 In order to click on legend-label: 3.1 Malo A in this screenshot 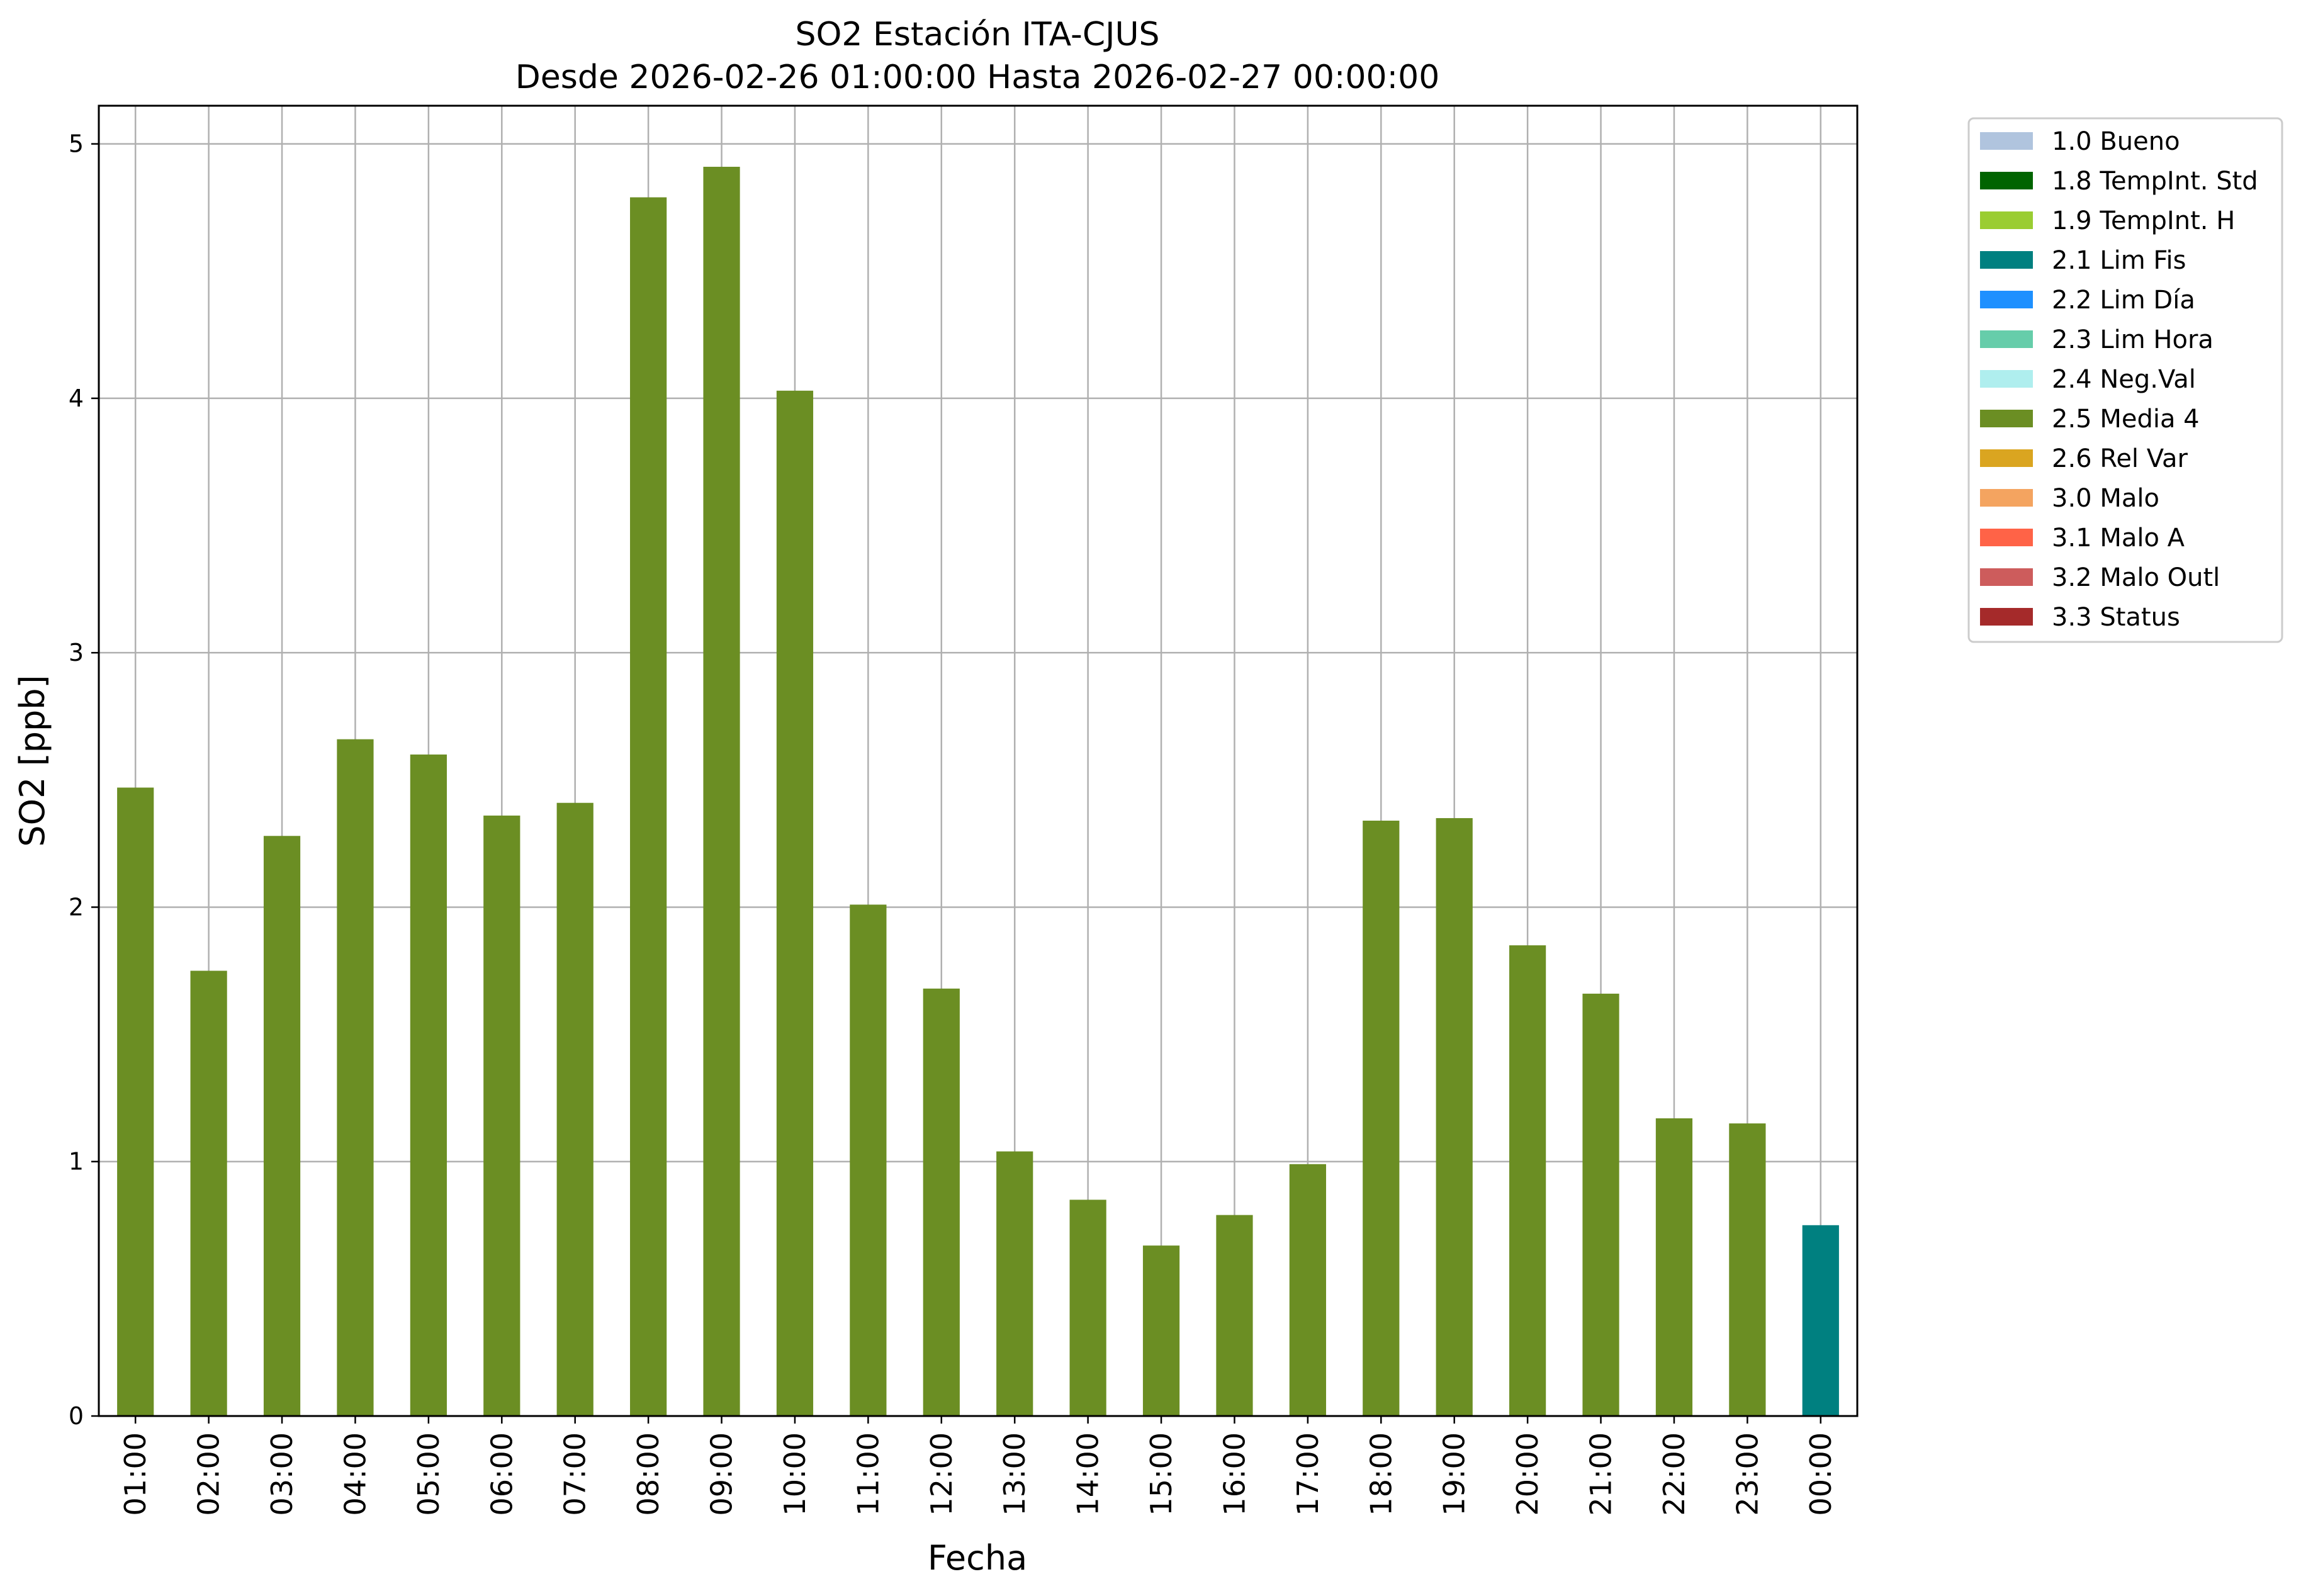, I will do `click(2118, 538)`.